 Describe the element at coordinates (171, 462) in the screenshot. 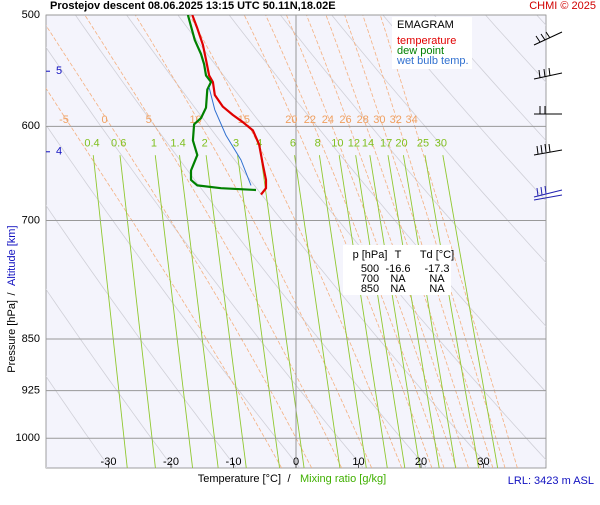

I see `x-tick-label: -20` at that location.